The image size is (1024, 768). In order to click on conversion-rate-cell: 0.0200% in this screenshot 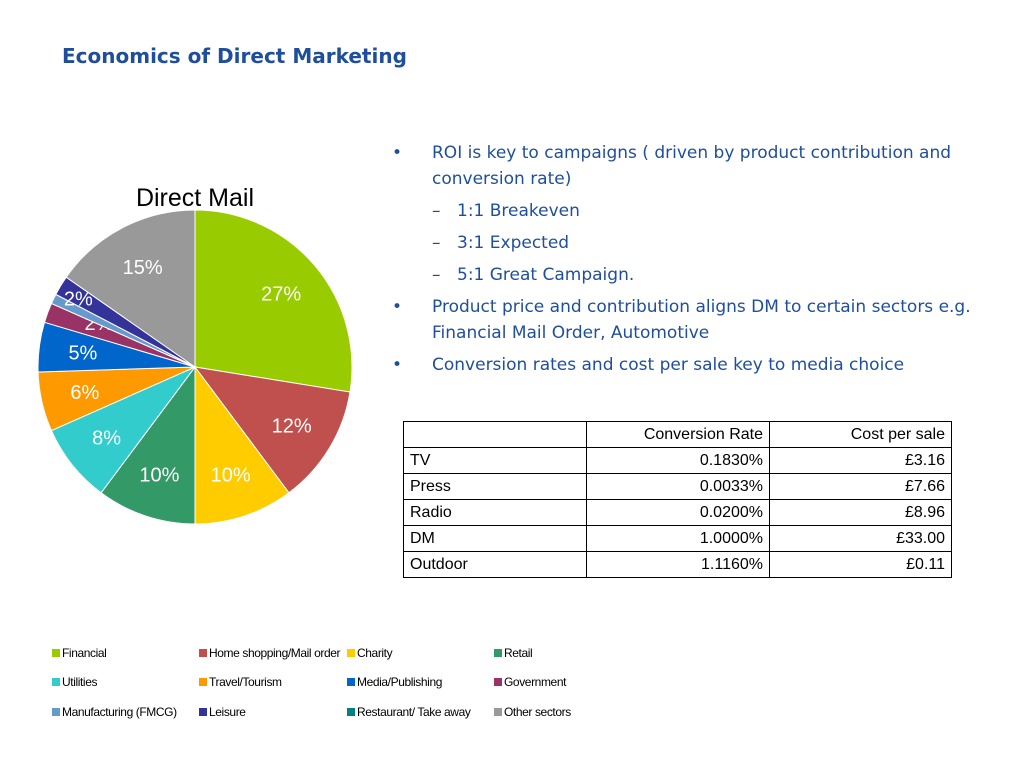, I will do `click(678, 512)`.